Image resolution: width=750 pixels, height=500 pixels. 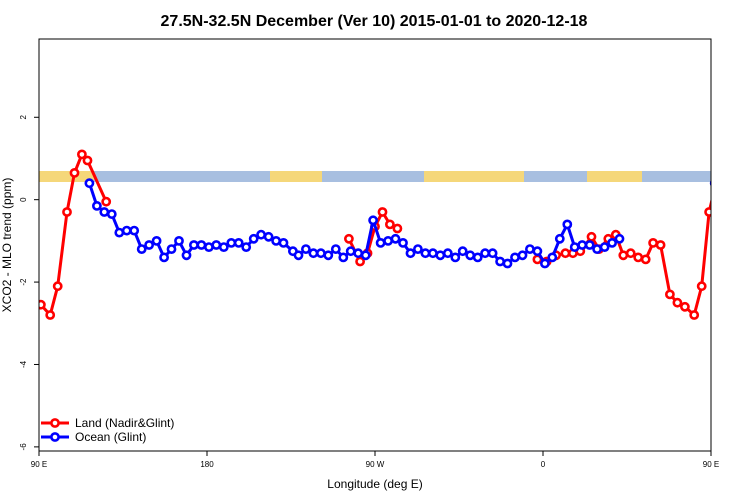 What do you see at coordinates (474, 176) in the screenshot?
I see `map-land-africa` at bounding box center [474, 176].